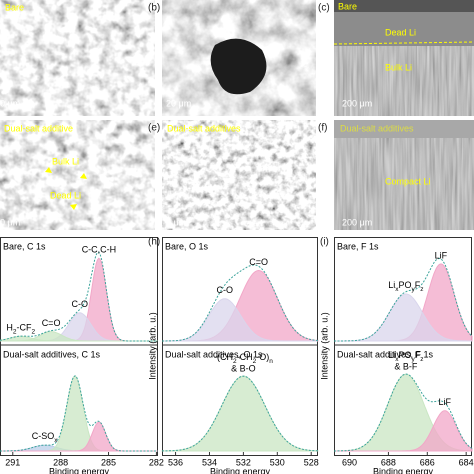 The height and width of the screenshot is (474, 474). What do you see at coordinates (418, 356) in the screenshot?
I see `label-part: F` at bounding box center [418, 356].